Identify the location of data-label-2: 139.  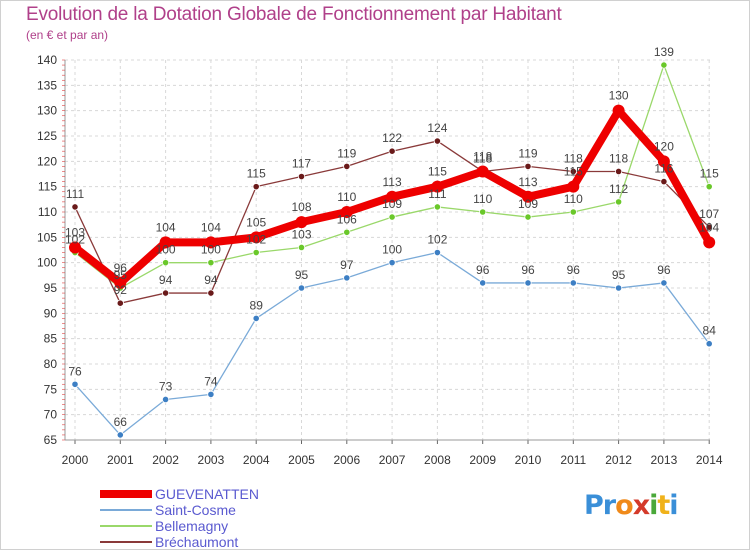
(664, 52).